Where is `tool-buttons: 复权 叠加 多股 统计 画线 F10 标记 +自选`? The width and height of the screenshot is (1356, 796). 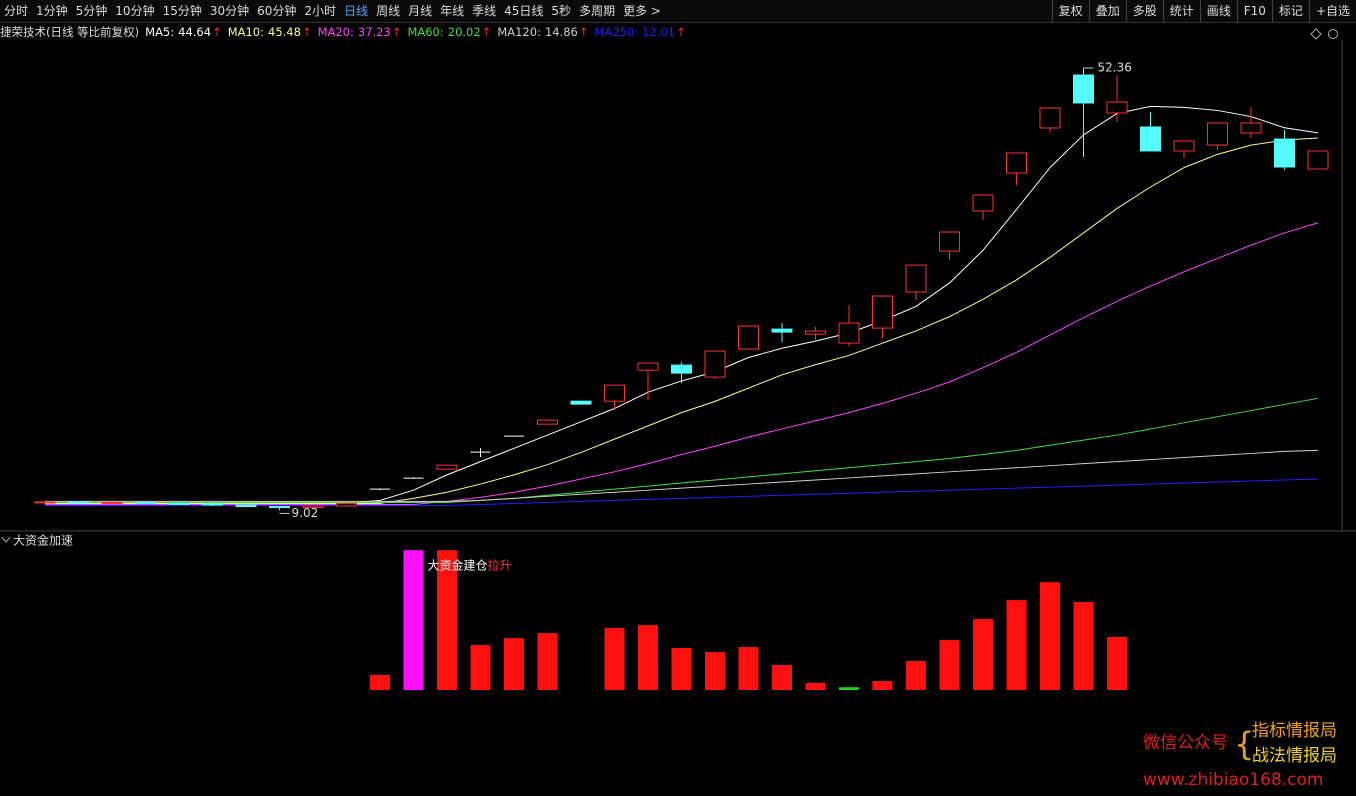 tool-buttons: 复权 叠加 多股 统计 画线 F10 标记 +自选 is located at coordinates (1203, 11).